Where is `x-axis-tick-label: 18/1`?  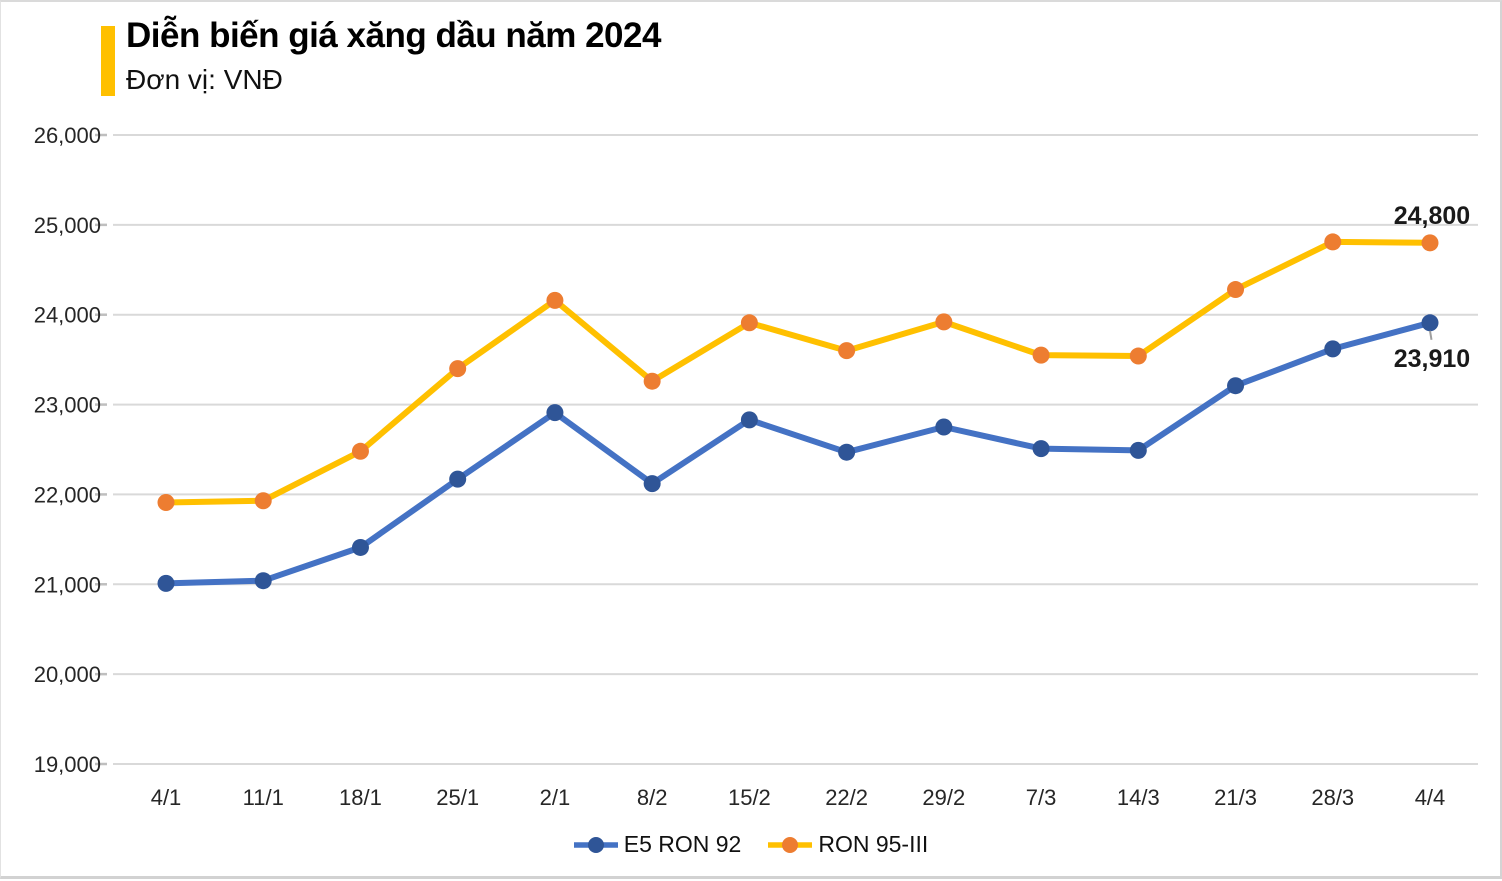 x-axis-tick-label: 18/1 is located at coordinates (360, 797).